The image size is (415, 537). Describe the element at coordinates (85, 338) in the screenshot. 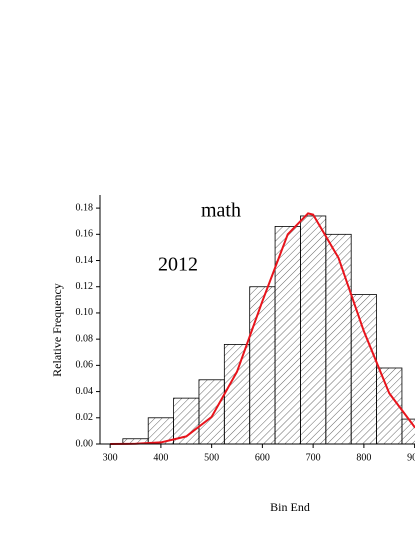

I see `y-tick-label: 0.08` at that location.